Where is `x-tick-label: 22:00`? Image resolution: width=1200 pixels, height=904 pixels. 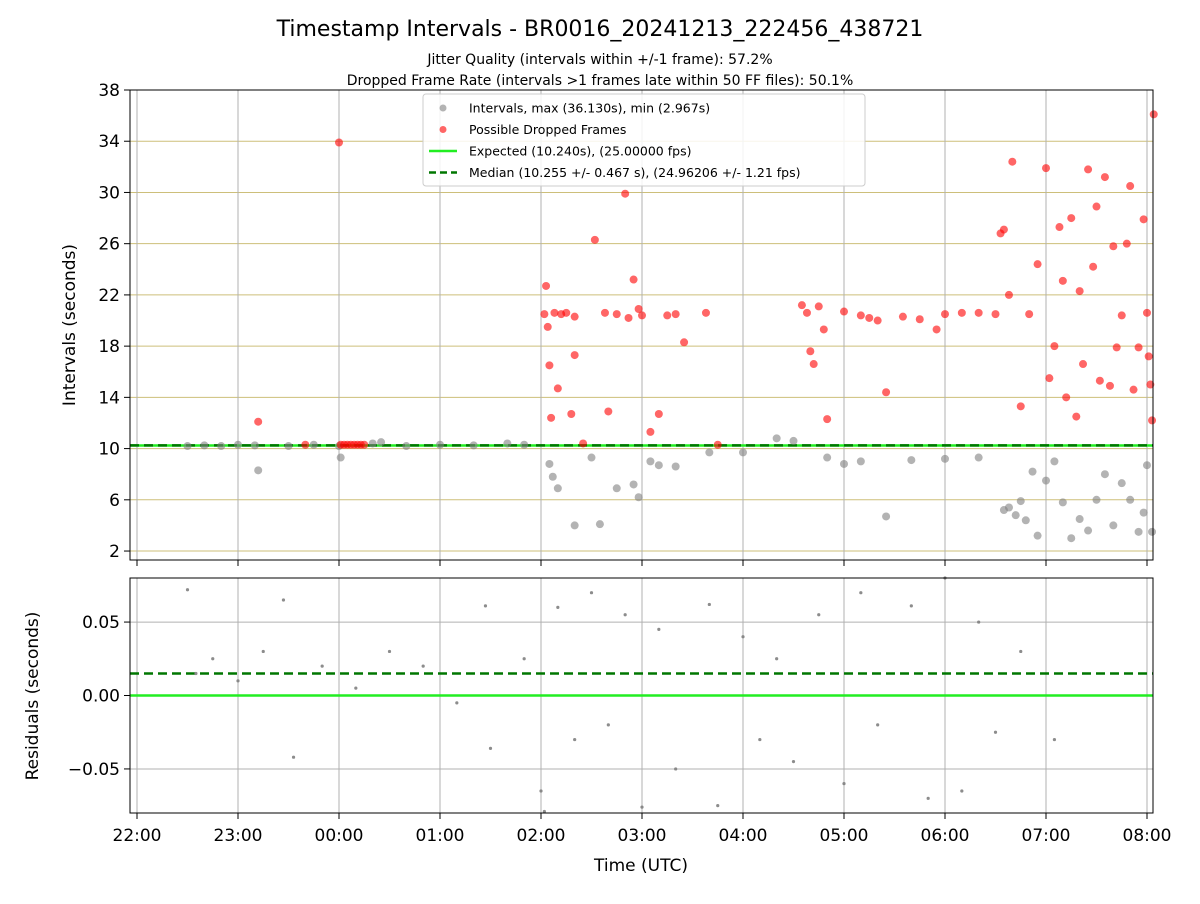
x-tick-label: 22:00 is located at coordinates (137, 836).